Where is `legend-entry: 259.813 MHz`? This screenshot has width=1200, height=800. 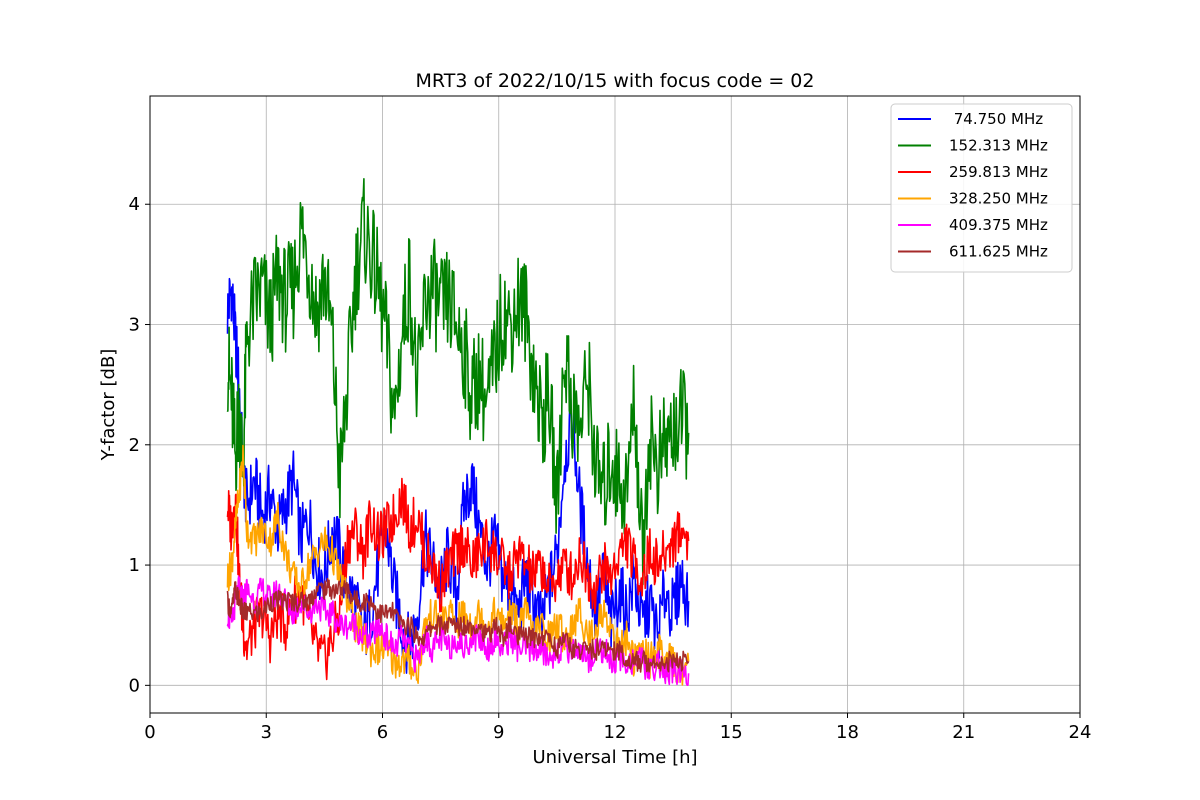 legend-entry: 259.813 MHz is located at coordinates (998, 172).